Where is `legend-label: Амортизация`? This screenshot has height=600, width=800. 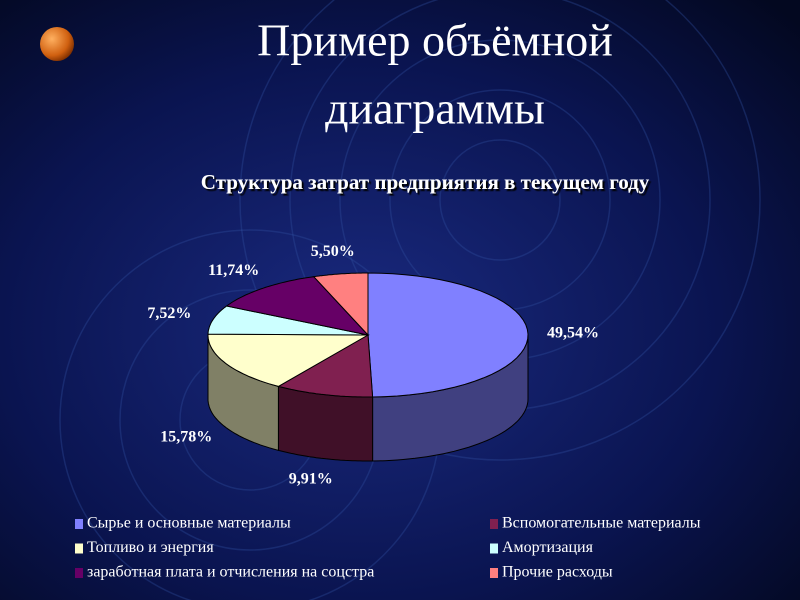
legend-label: Амортизация is located at coordinates (548, 547).